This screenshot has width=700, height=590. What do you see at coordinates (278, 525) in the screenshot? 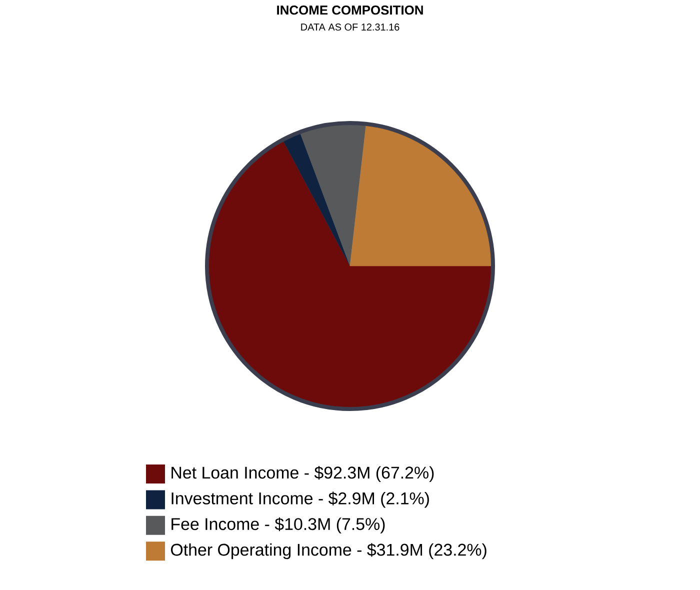
I see `legend-label: Fee Income - $10.3M (7.5%)` at bounding box center [278, 525].